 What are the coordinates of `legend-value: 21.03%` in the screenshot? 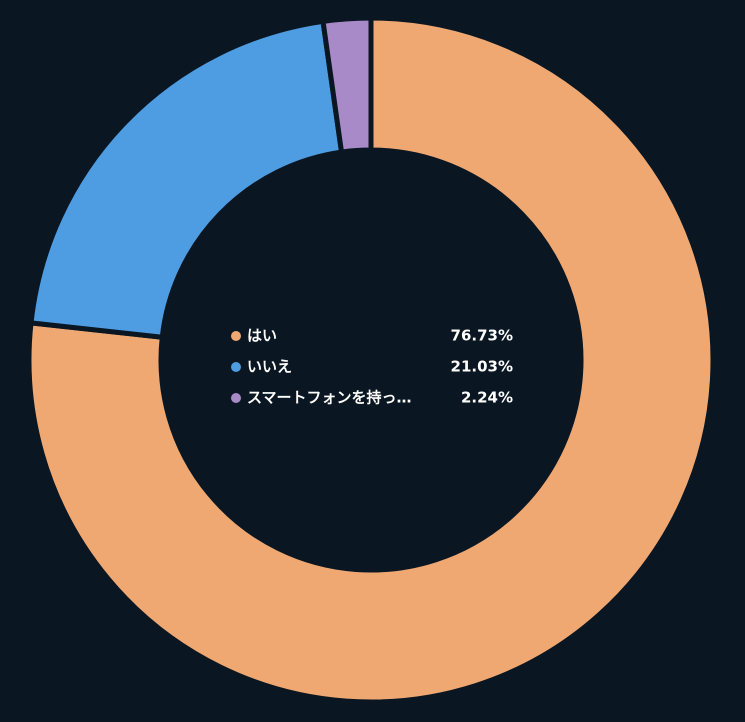 It's located at (482, 367).